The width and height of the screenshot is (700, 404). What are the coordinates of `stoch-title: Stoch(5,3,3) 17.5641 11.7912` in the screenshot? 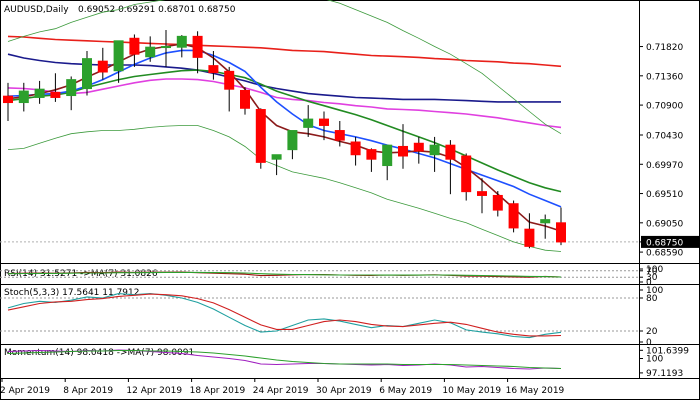 It's located at (71, 293).